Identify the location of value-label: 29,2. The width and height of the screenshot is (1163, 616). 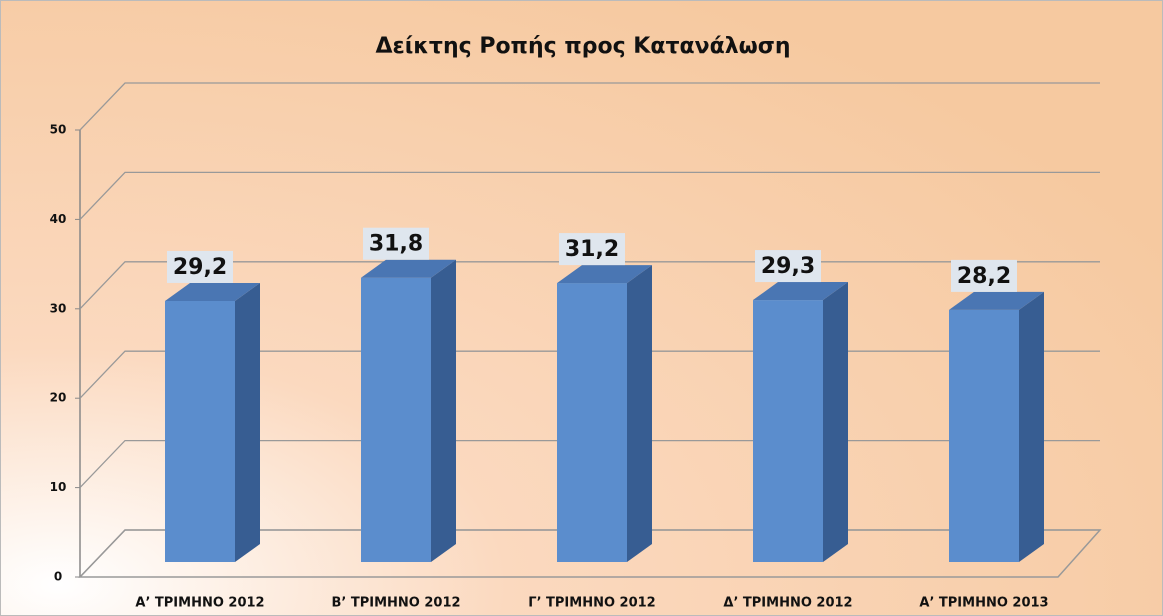
(200, 267).